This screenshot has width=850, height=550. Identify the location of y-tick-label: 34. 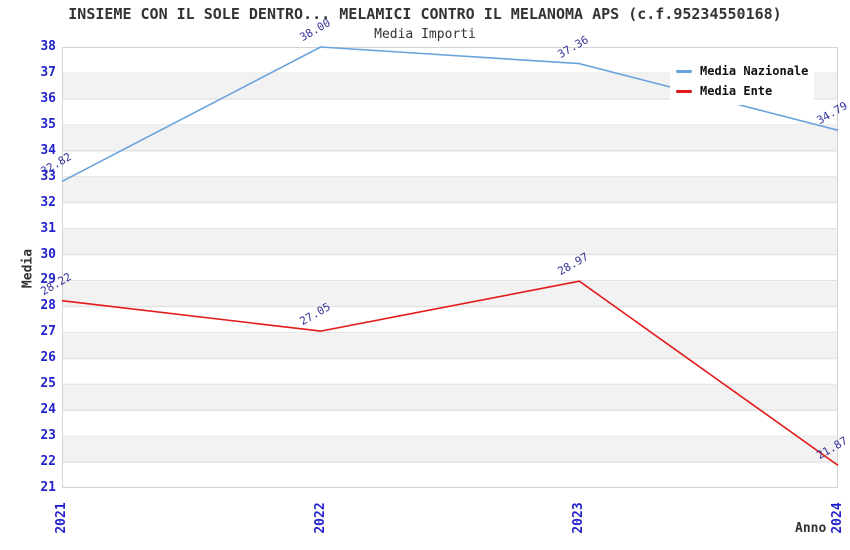
(48, 150).